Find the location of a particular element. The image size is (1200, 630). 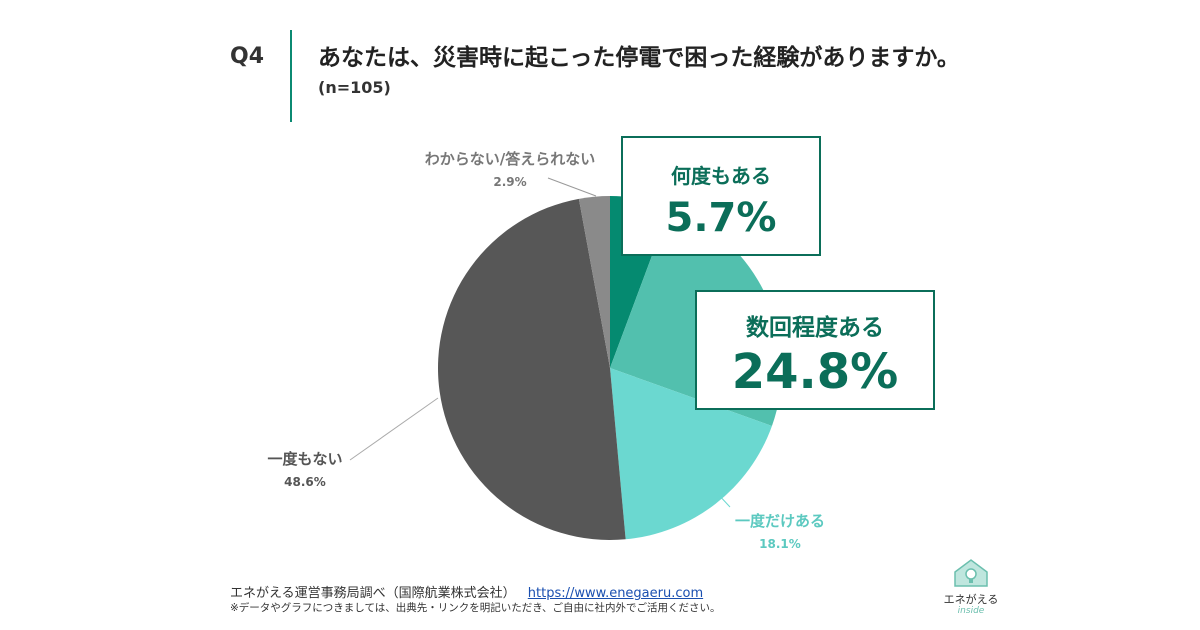

title-divider is located at coordinates (291, 76).